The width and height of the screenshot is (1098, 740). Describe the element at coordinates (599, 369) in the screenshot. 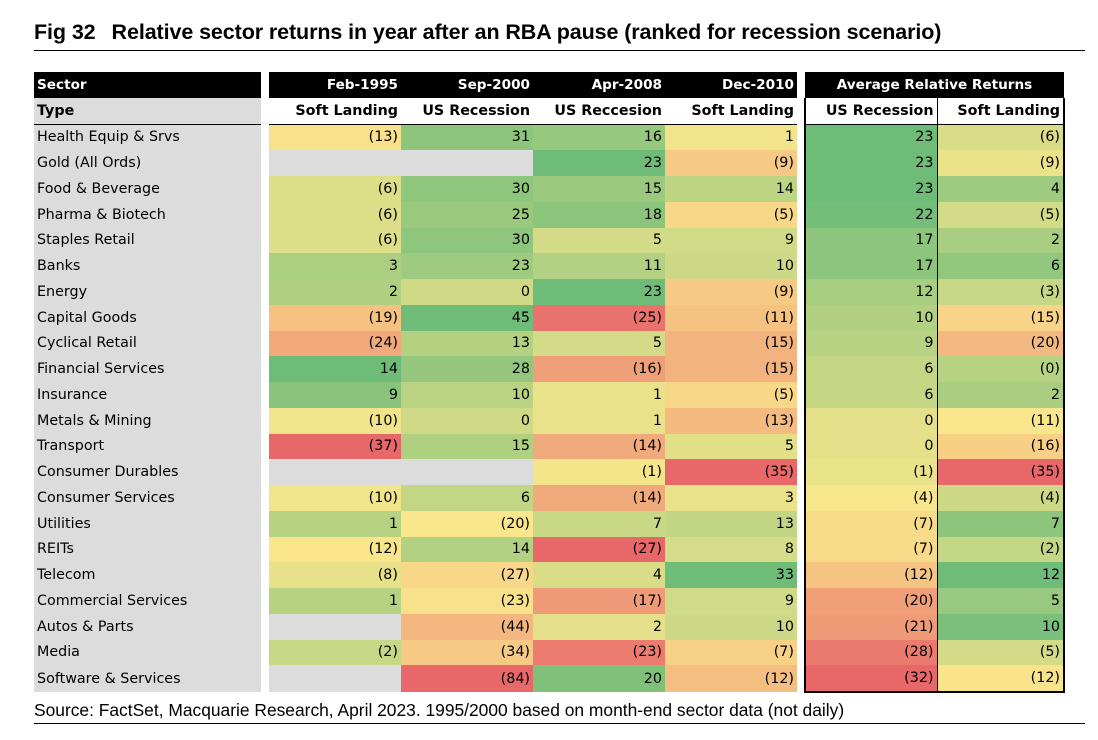

I see `return-value-cell: (16)` at that location.